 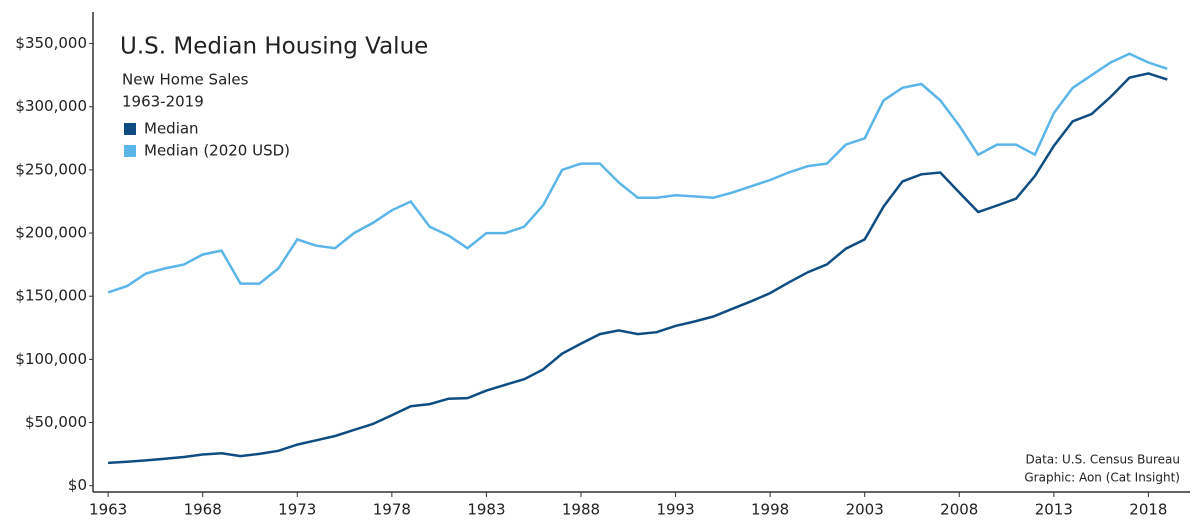 What do you see at coordinates (217, 151) in the screenshot?
I see `legend-label: Median (2020 USD)` at bounding box center [217, 151].